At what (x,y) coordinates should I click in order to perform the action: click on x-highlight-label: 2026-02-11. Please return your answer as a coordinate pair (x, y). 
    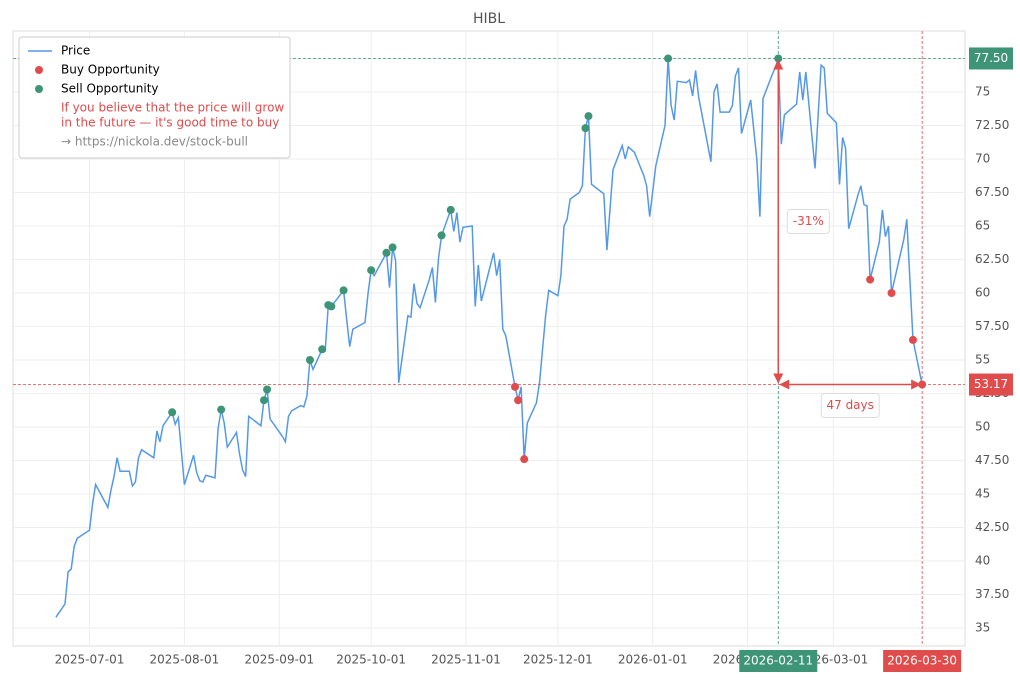
    Looking at the image, I should click on (778, 661).